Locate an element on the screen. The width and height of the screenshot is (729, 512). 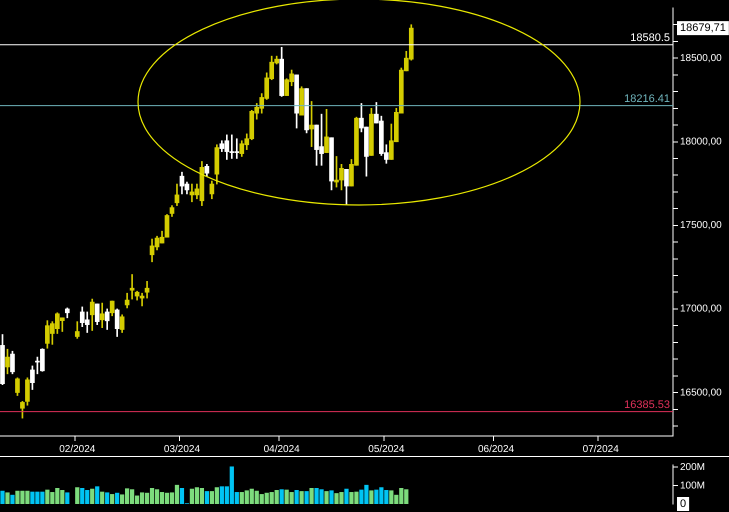
ref-line-label: 18216.41 is located at coordinates (647, 99).